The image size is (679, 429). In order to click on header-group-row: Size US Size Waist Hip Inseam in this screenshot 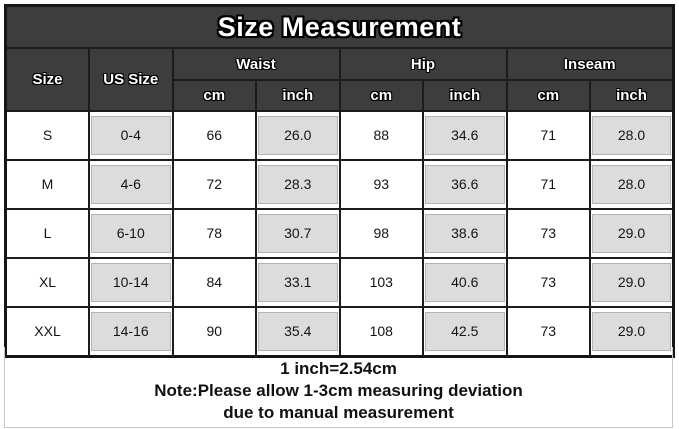, I will do `click(339, 79)`.